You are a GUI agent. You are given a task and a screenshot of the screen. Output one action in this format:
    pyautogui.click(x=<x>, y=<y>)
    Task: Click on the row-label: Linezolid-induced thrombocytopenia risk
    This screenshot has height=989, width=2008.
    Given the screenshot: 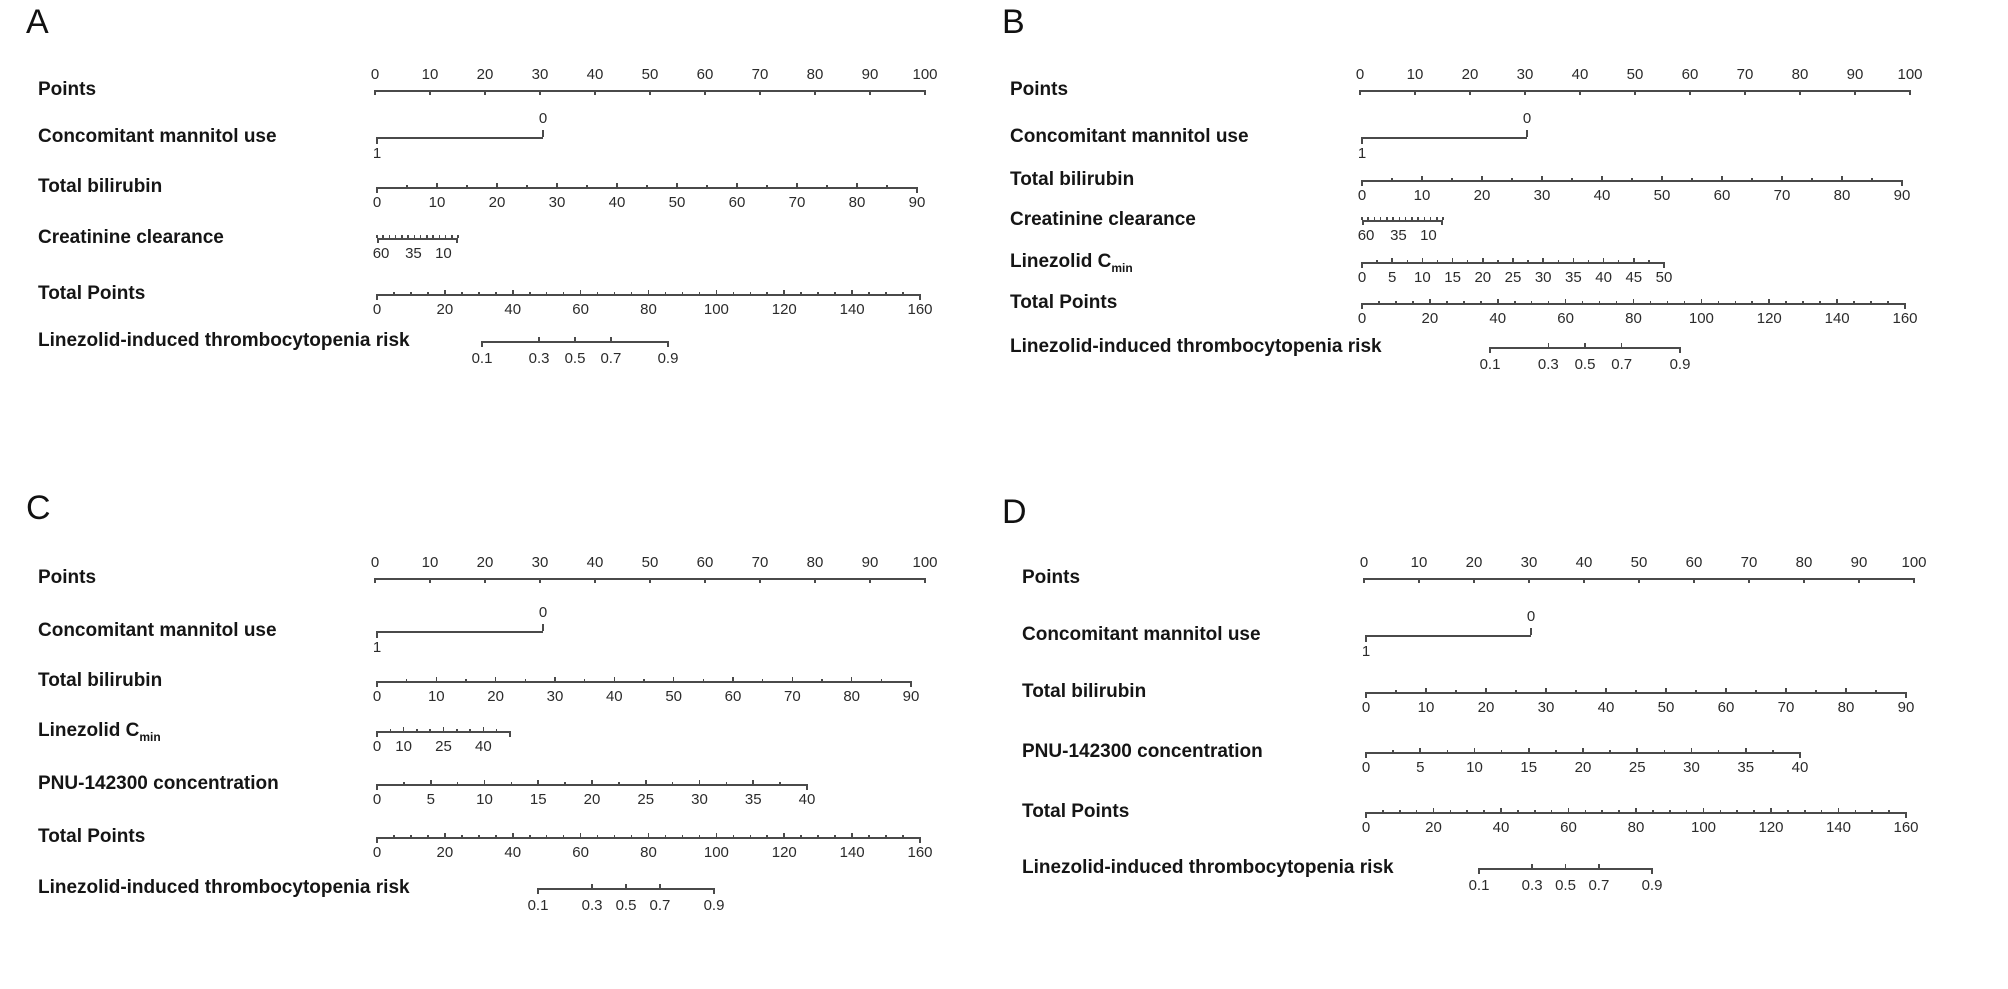 What is the action you would take?
    pyautogui.click(x=224, y=341)
    